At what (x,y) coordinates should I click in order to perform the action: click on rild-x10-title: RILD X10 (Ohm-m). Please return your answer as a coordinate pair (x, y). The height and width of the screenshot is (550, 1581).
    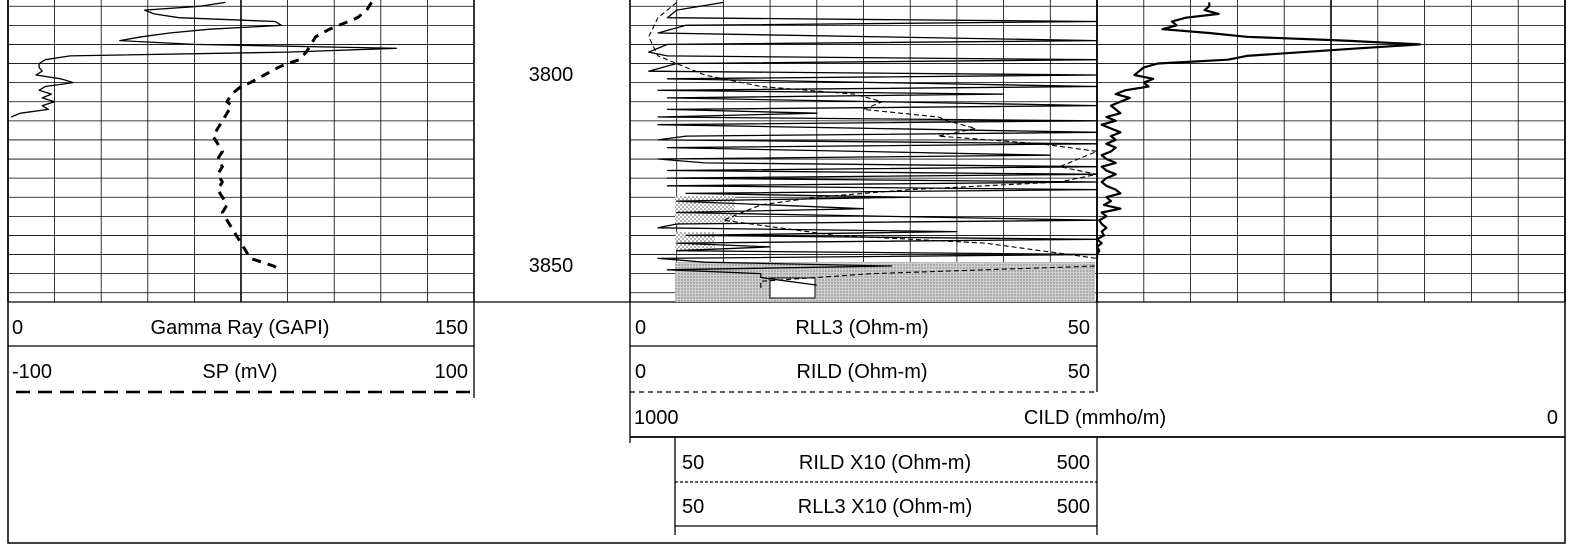
    Looking at the image, I should click on (885, 463).